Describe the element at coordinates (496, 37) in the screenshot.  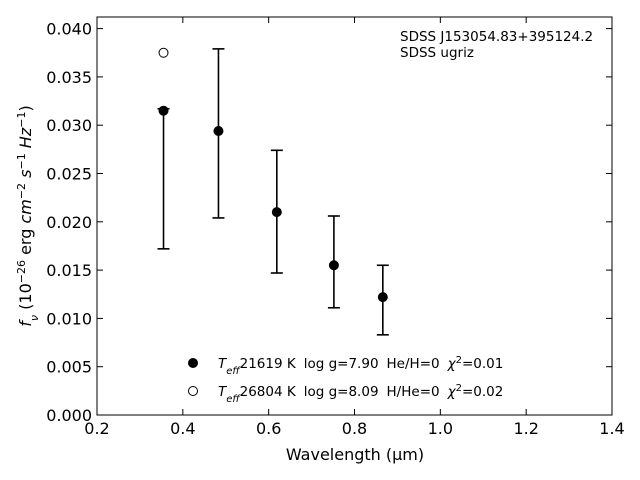
I see `annotation-object-name: SDSS J153054.83+395124.2` at that location.